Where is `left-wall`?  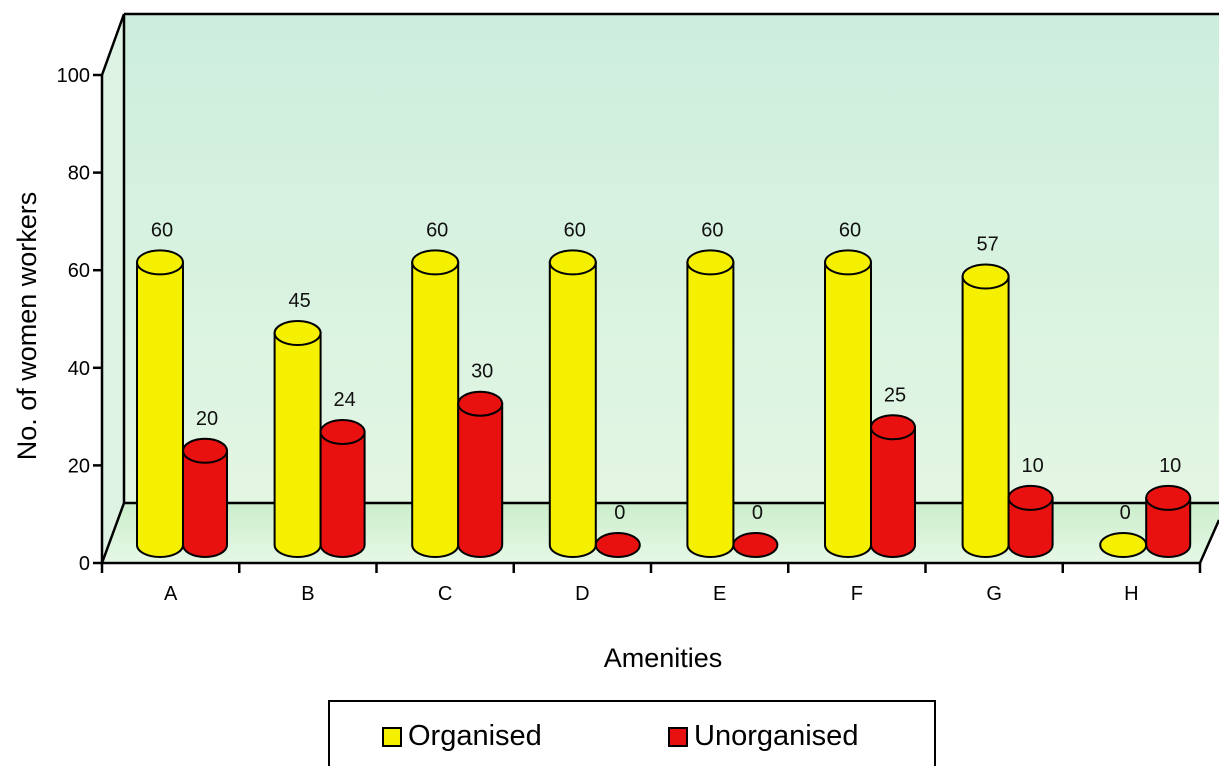 left-wall is located at coordinates (113, 288).